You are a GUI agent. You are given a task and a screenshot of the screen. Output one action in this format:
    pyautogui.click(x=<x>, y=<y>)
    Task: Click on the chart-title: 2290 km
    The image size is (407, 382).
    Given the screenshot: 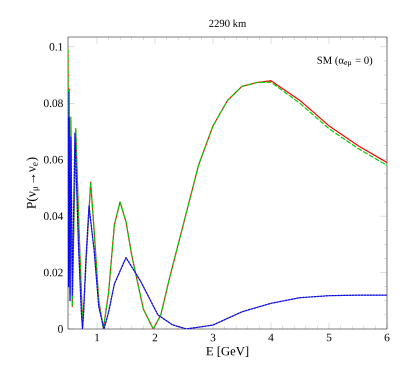 What is the action you would take?
    pyautogui.click(x=227, y=23)
    